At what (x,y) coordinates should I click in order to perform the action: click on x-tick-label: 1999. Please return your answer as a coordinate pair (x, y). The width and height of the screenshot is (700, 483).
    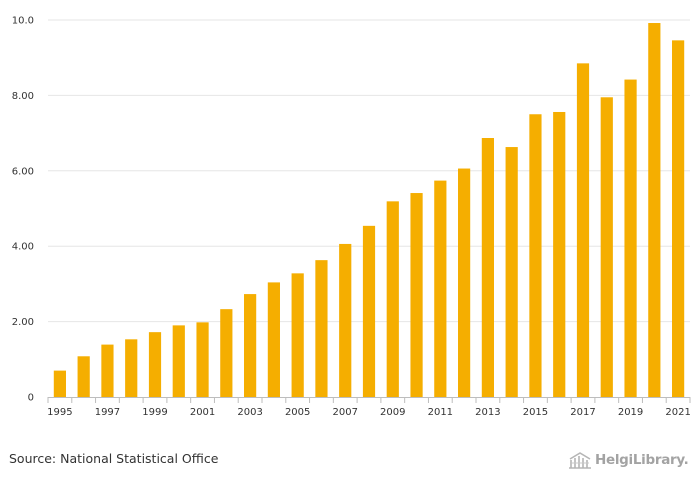
    Looking at the image, I should click on (154, 412).